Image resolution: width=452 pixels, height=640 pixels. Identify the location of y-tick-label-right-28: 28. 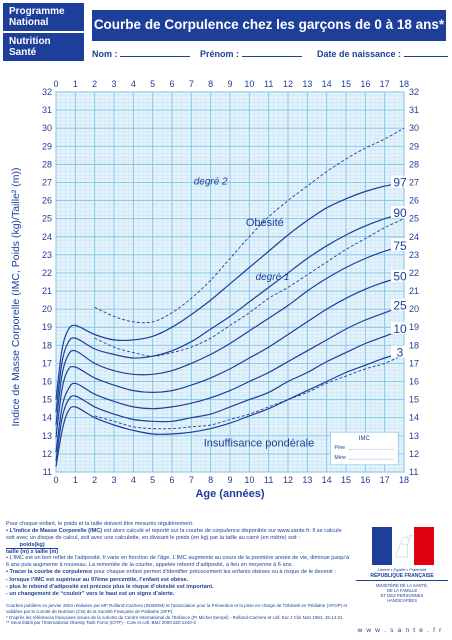
(414, 164).